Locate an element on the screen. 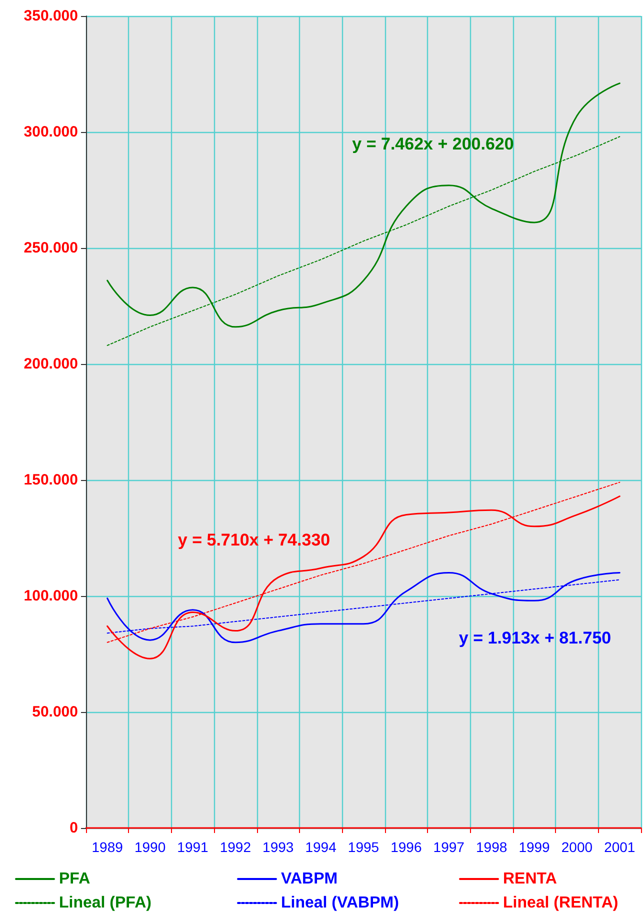  y-tick-label: 350.000 is located at coordinates (51, 16).